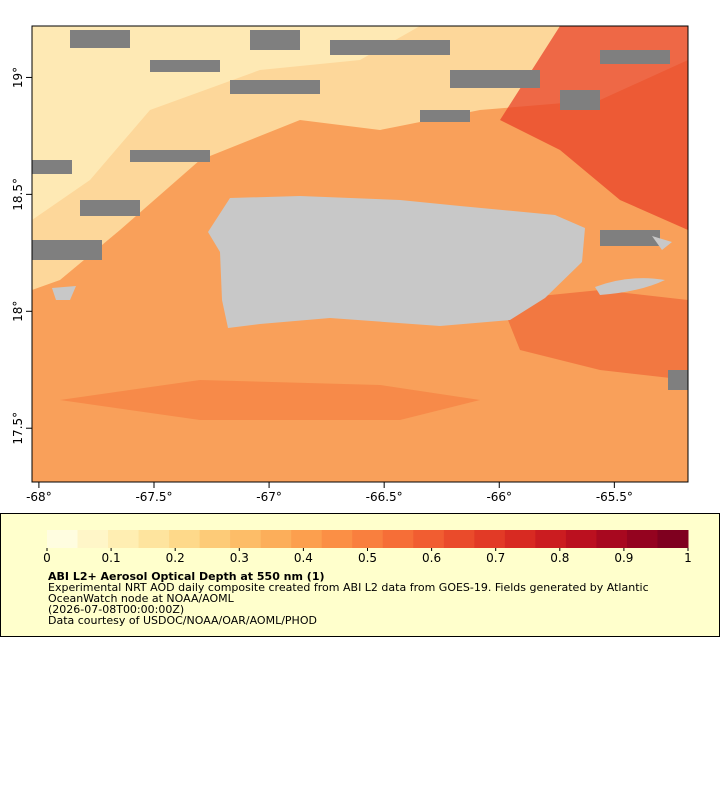  Describe the element at coordinates (269, 497) in the screenshot. I see `x-tick-label: -67°` at that location.